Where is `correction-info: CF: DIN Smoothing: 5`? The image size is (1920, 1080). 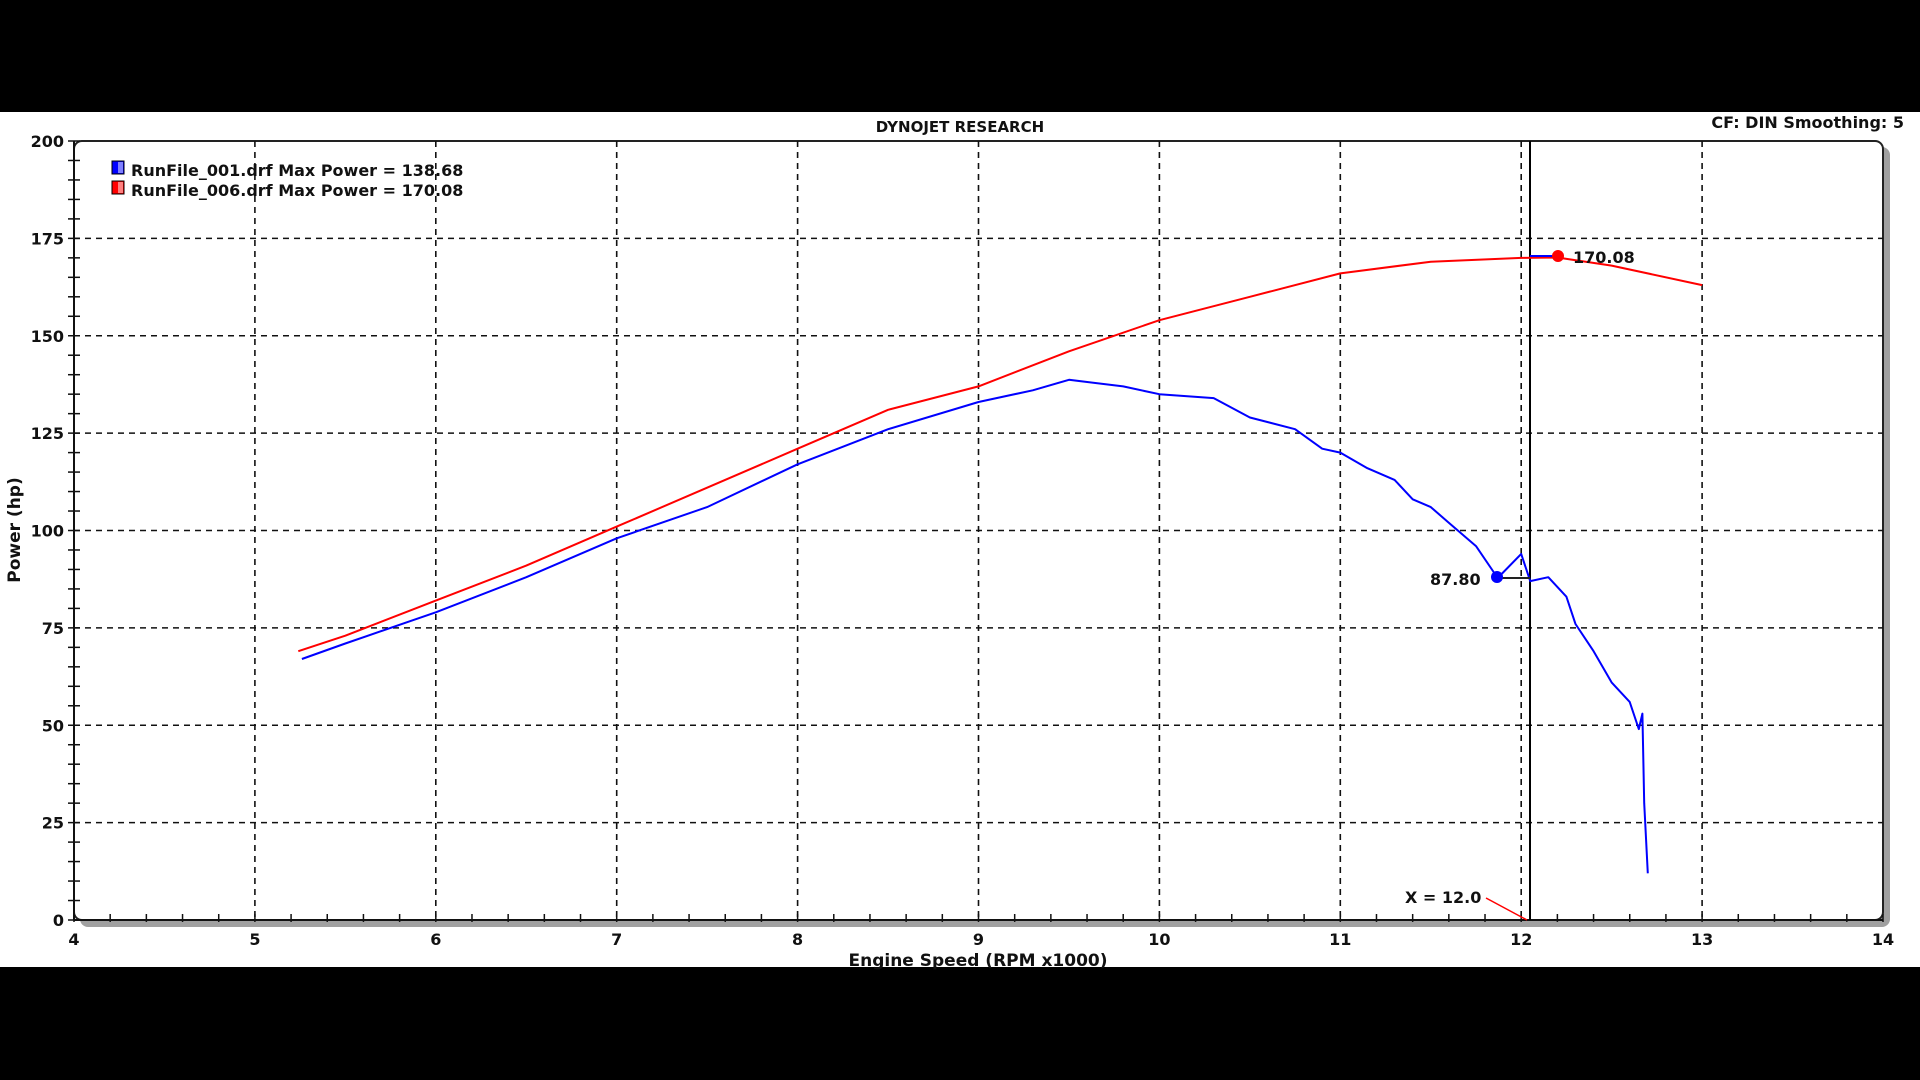 correction-info: CF: DIN Smoothing: 5 is located at coordinates (1807, 122).